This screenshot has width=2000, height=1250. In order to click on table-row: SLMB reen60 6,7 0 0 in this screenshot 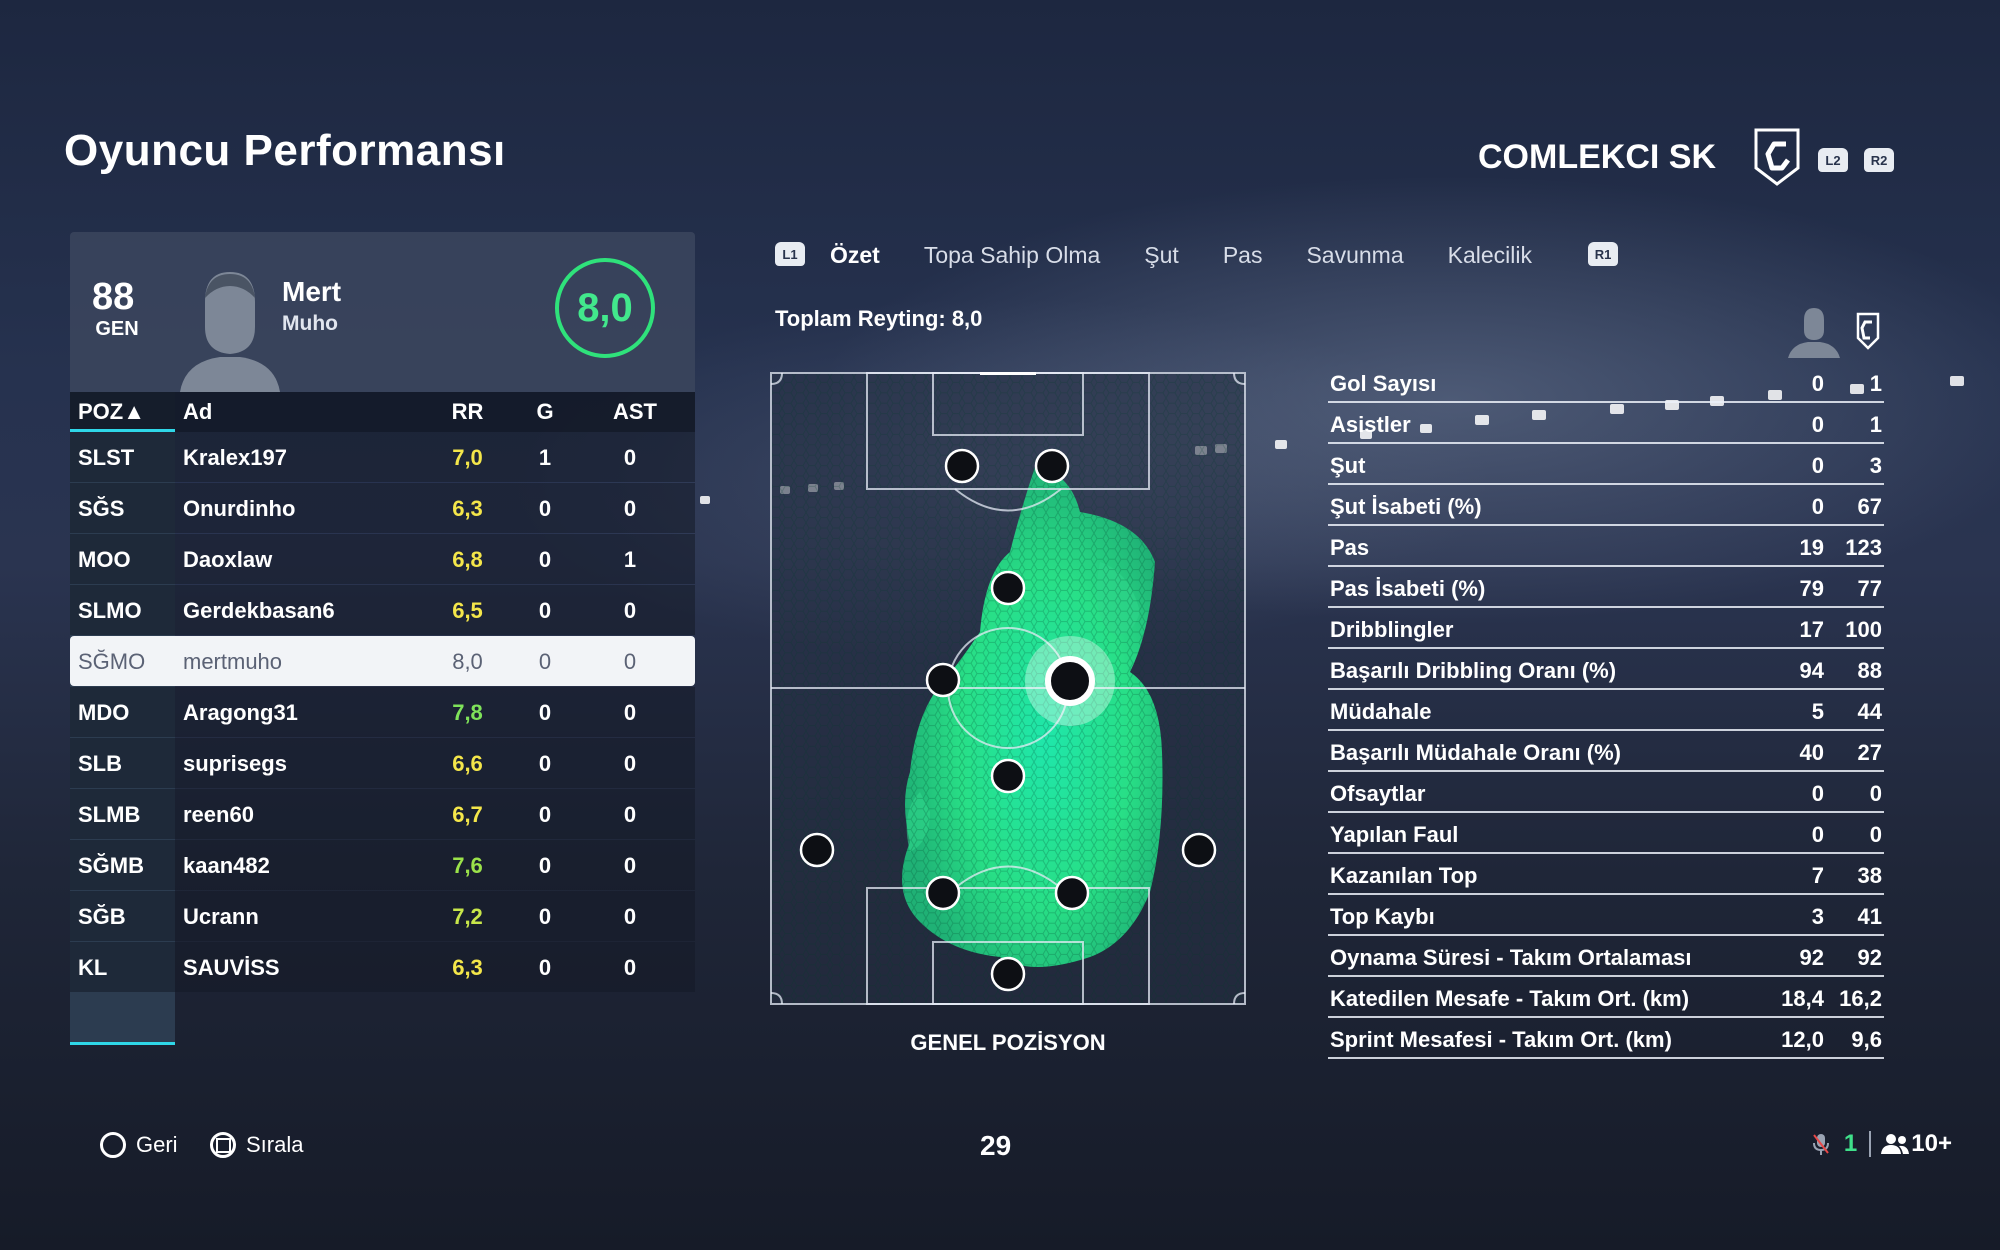, I will do `click(382, 814)`.